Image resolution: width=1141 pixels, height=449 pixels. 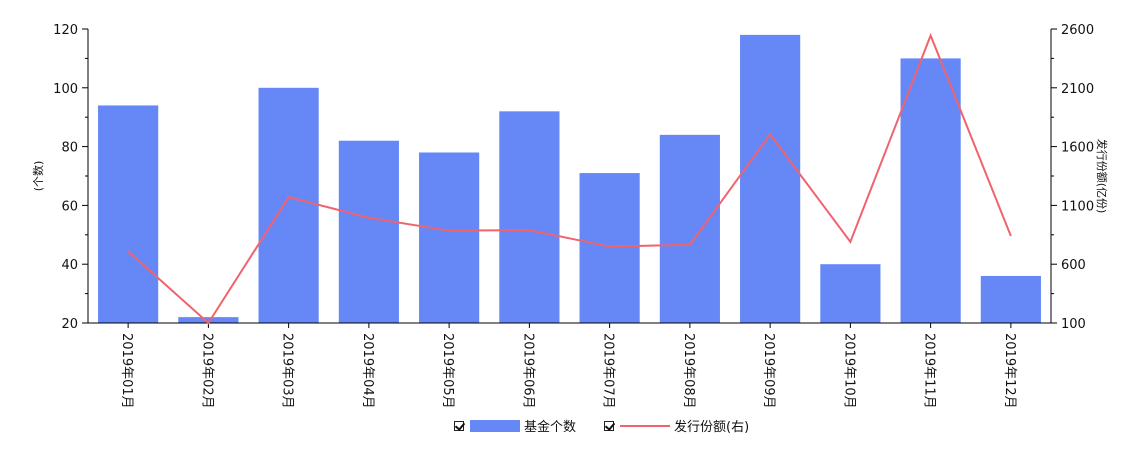 What do you see at coordinates (1077, 148) in the screenshot?
I see `y-tick-label-right: 1600` at bounding box center [1077, 148].